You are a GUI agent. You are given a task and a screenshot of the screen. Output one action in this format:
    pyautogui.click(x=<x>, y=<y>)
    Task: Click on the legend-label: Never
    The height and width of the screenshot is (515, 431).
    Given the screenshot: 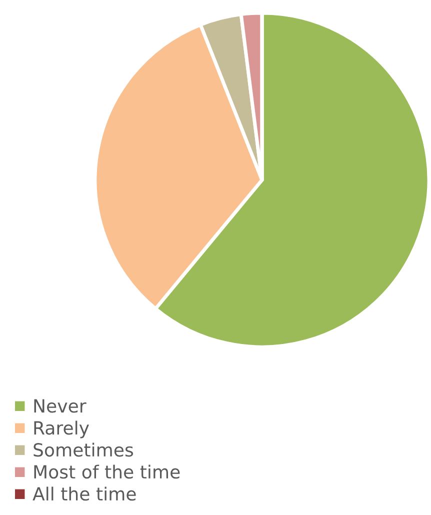 What is the action you would take?
    pyautogui.click(x=60, y=406)
    